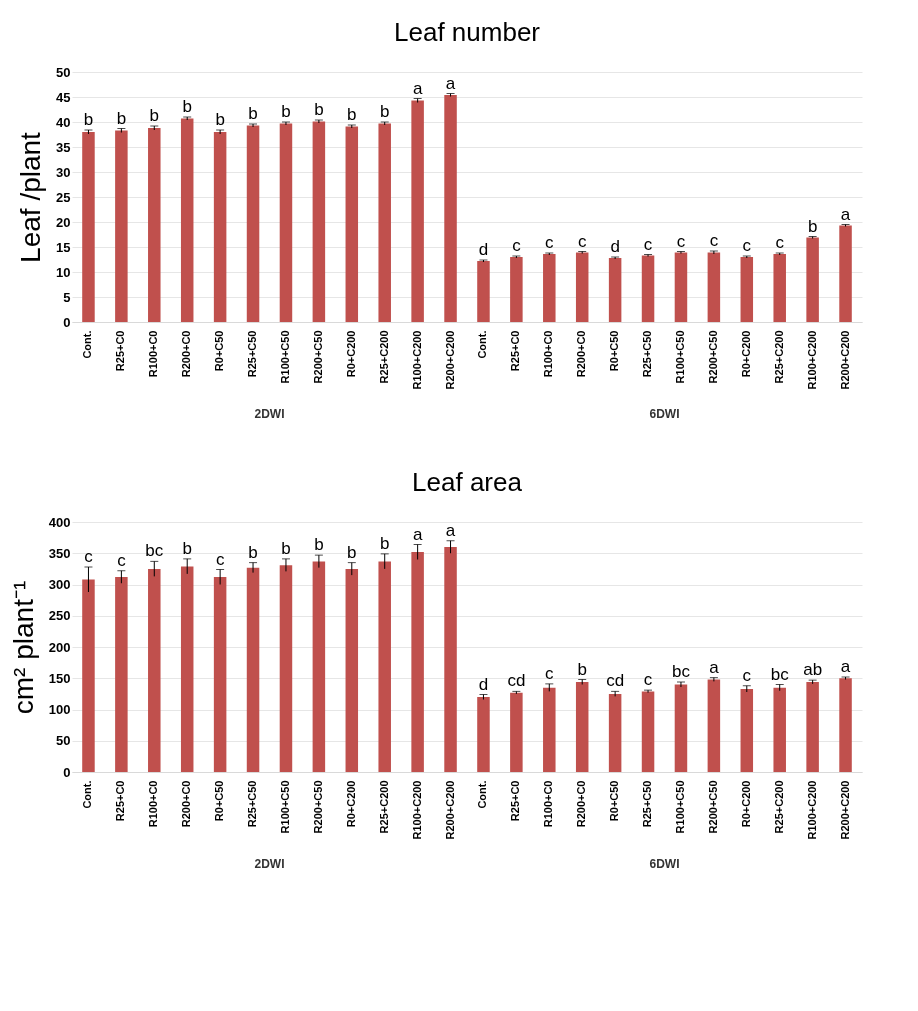 The height and width of the screenshot is (1011, 918). Describe the element at coordinates (59, 584) in the screenshot. I see `y-tick-label: 300` at that location.